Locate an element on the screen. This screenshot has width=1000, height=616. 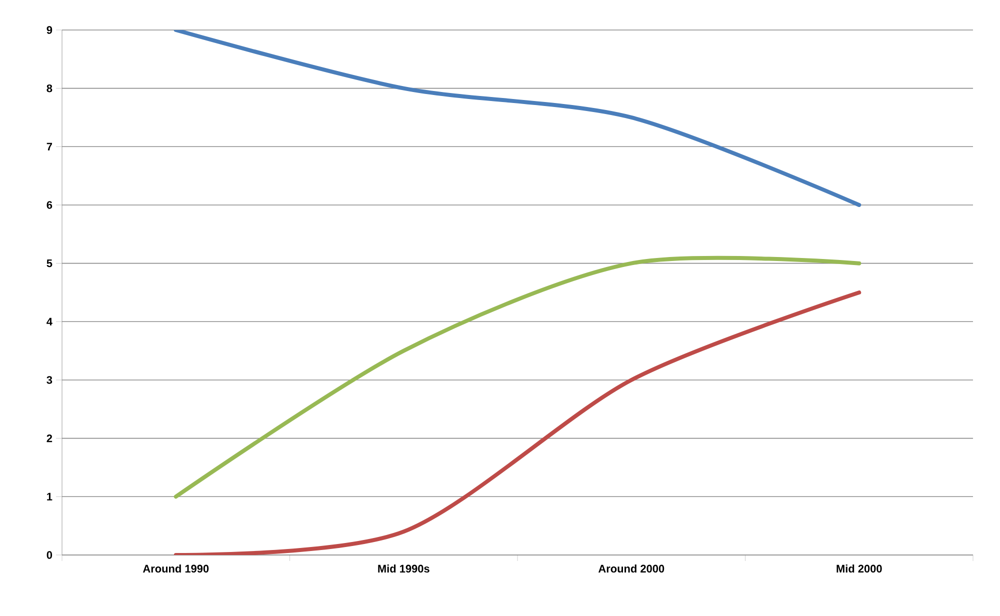
y-tick-label: 7 is located at coordinates (49, 146).